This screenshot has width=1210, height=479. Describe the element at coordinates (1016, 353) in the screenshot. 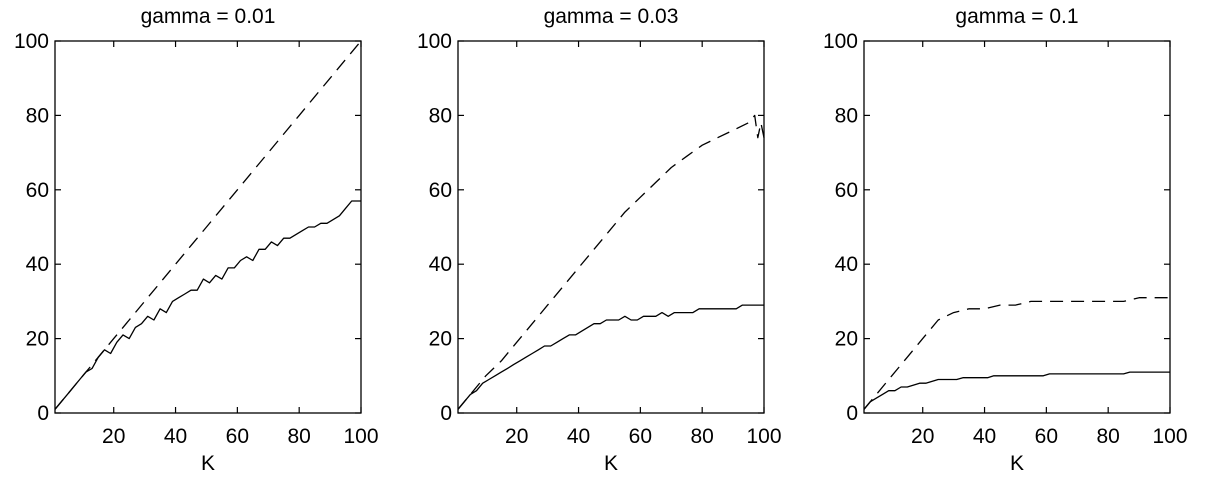

I see `dashed-series-line` at that location.